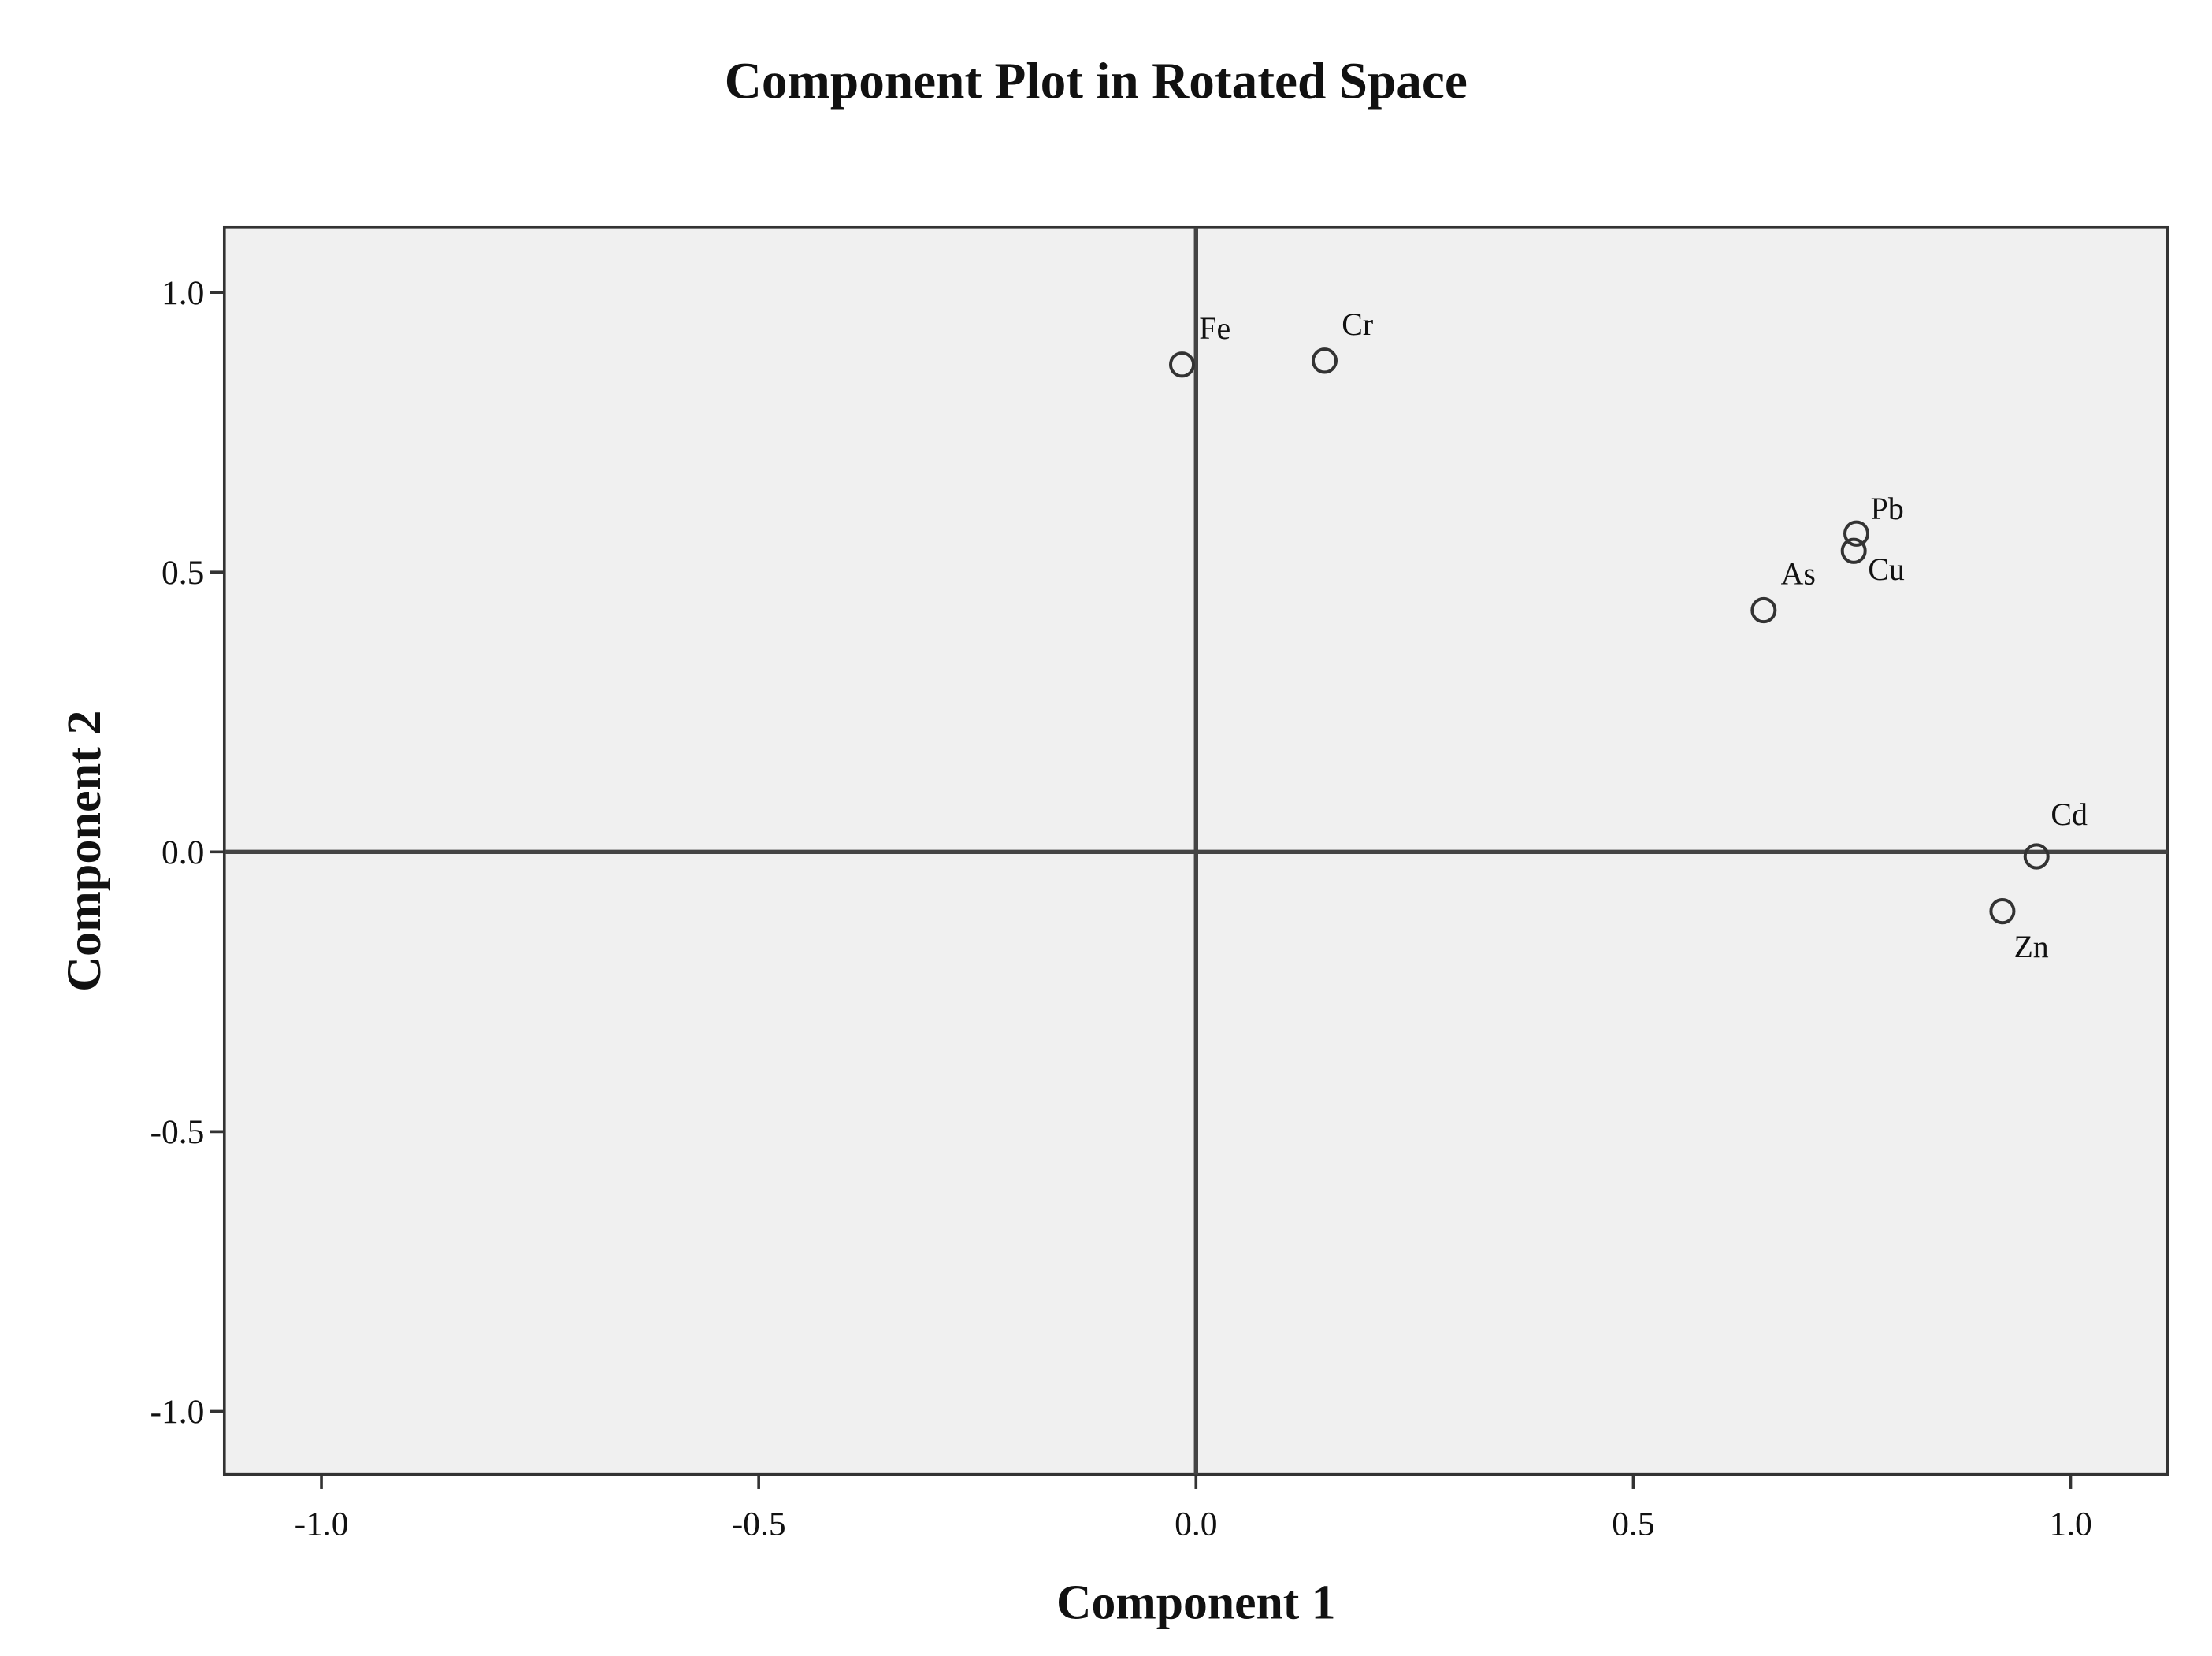 The height and width of the screenshot is (1656, 2212). I want to click on x-tick-label: 0.0, so click(1196, 1524).